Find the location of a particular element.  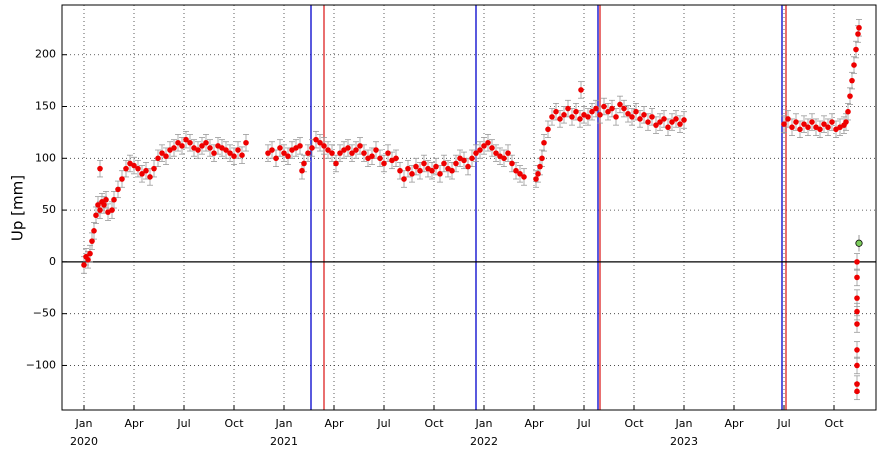

year-label: 2021 is located at coordinates (284, 441).